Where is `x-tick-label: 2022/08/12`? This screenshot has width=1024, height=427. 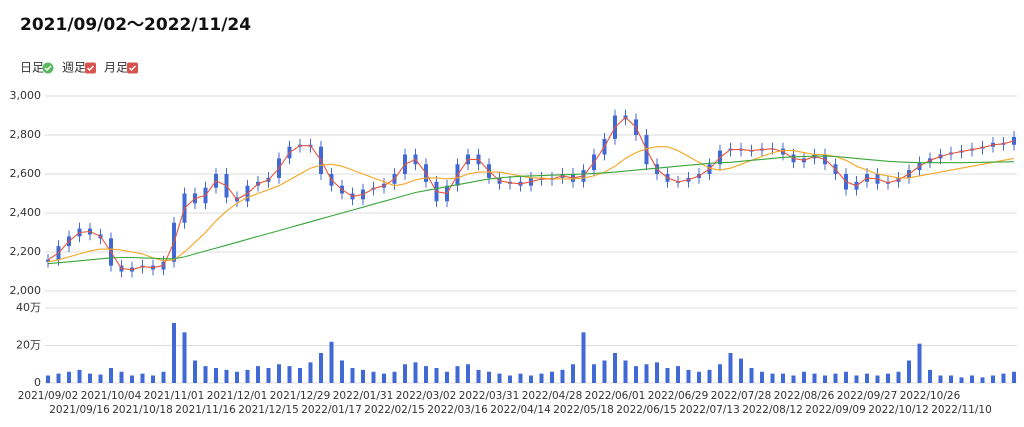
x-tick-label: 2022/08/12 is located at coordinates (772, 410).